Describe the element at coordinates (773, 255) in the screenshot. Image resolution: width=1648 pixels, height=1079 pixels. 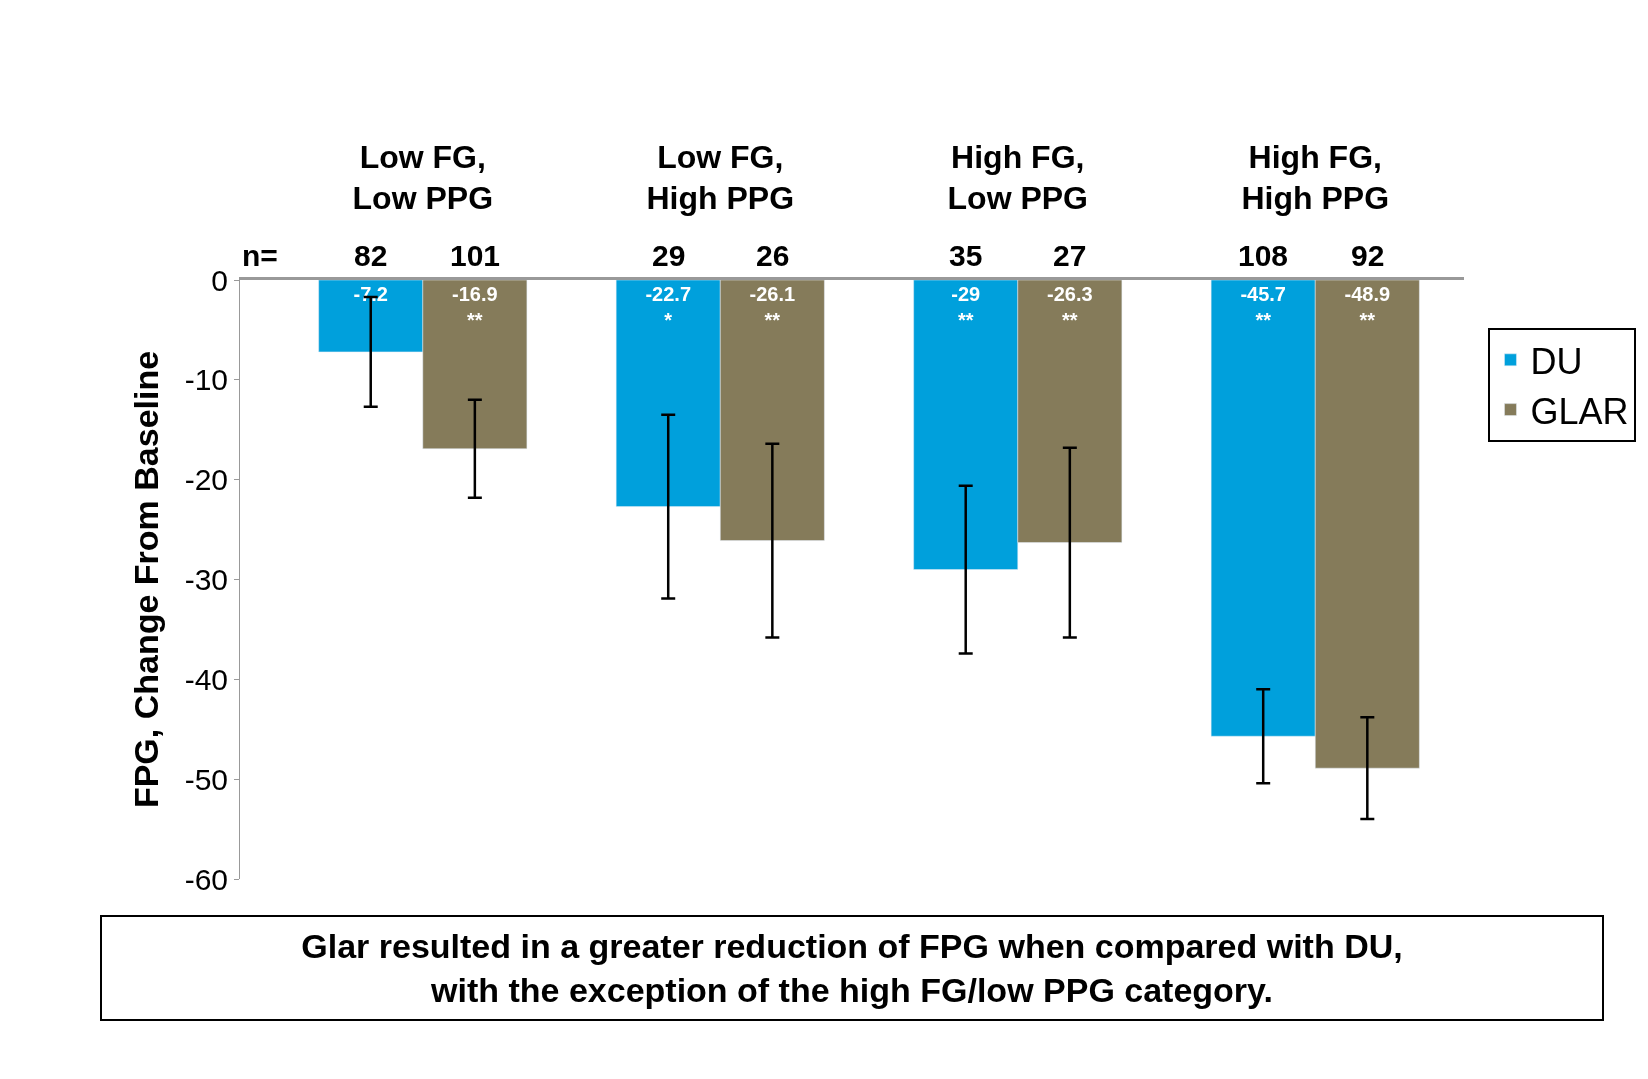
I see `text: 26` at that location.